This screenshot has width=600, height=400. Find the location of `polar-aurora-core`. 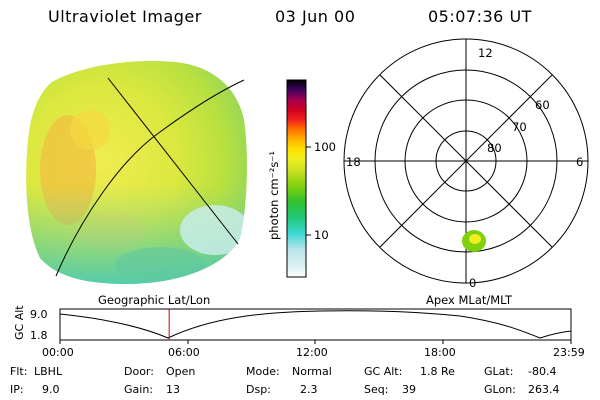

polar-aurora-core is located at coordinates (475, 239).